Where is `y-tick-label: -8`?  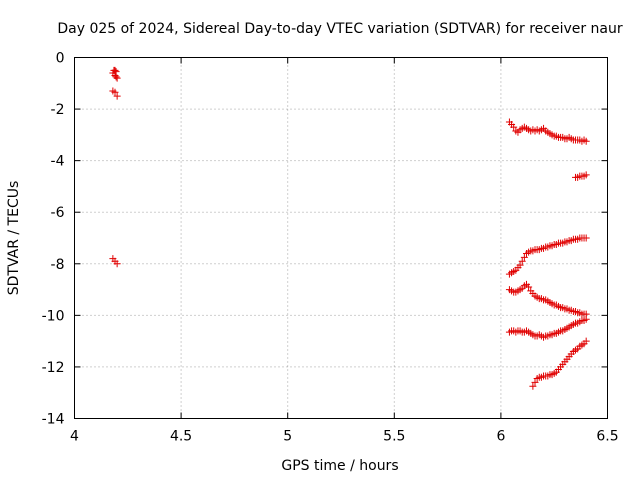 y-tick-label: -8 is located at coordinates (58, 265).